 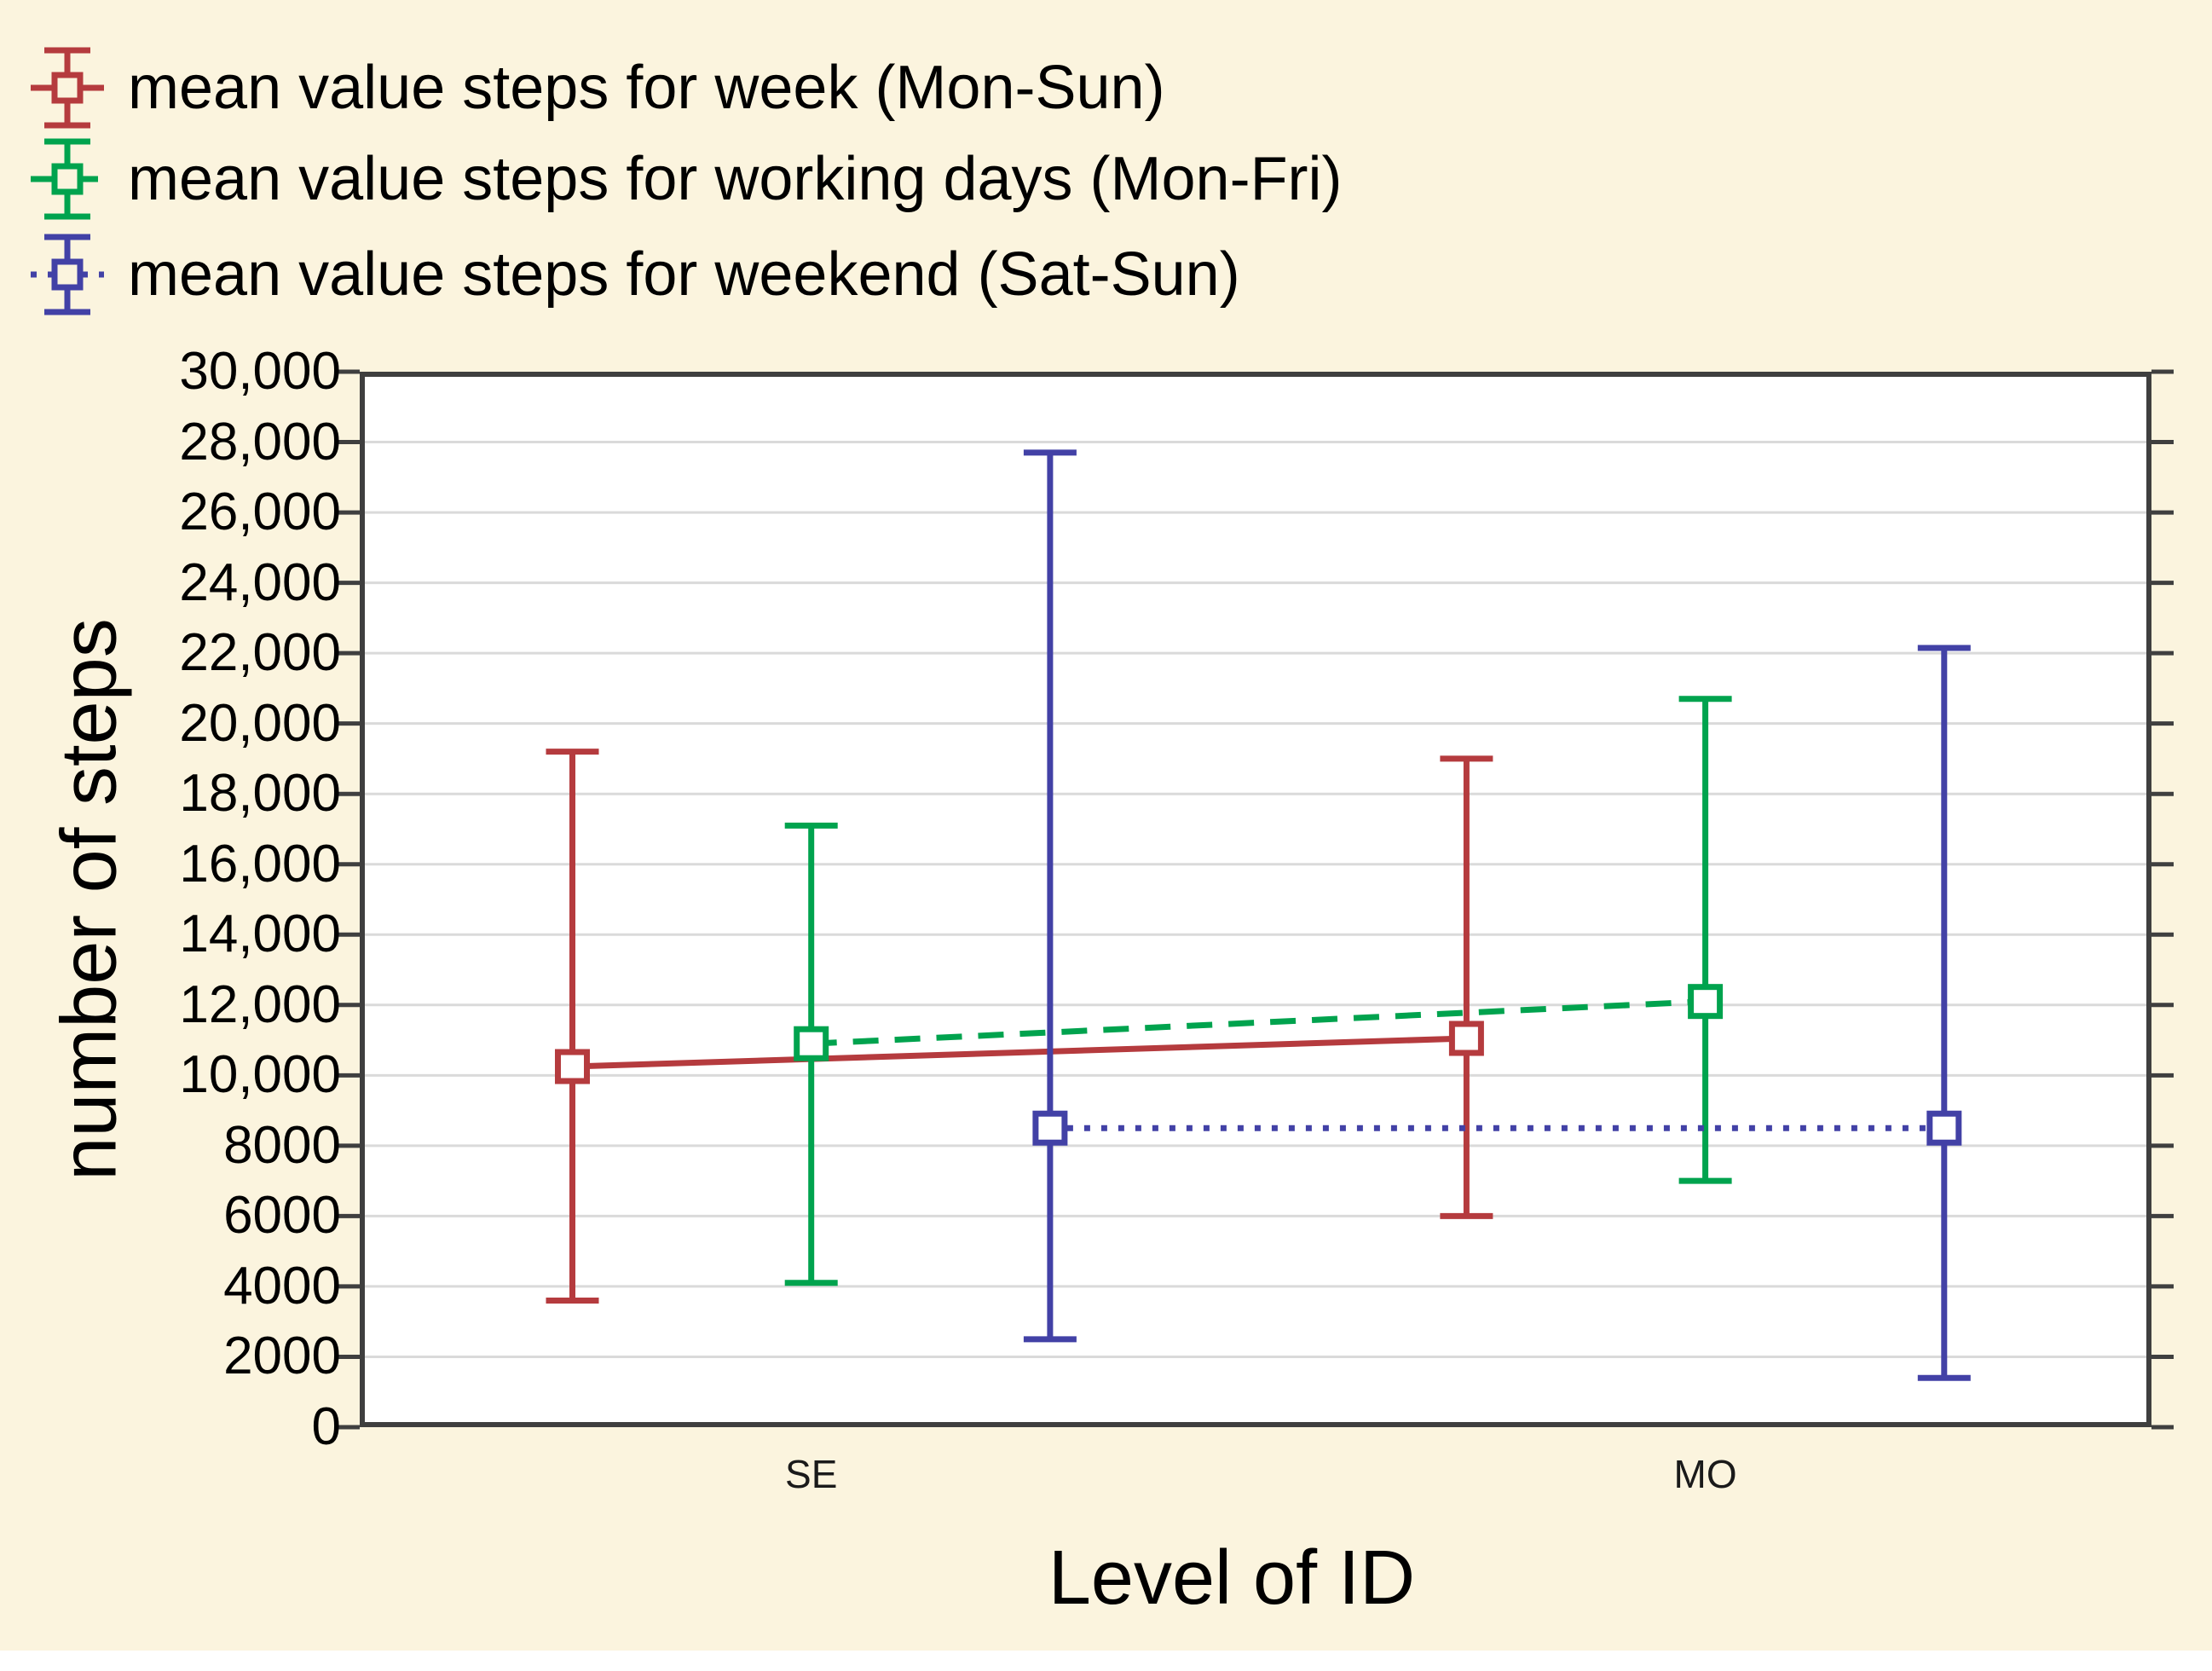 I want to click on y-tick-label: 18,000, so click(x=260, y=794).